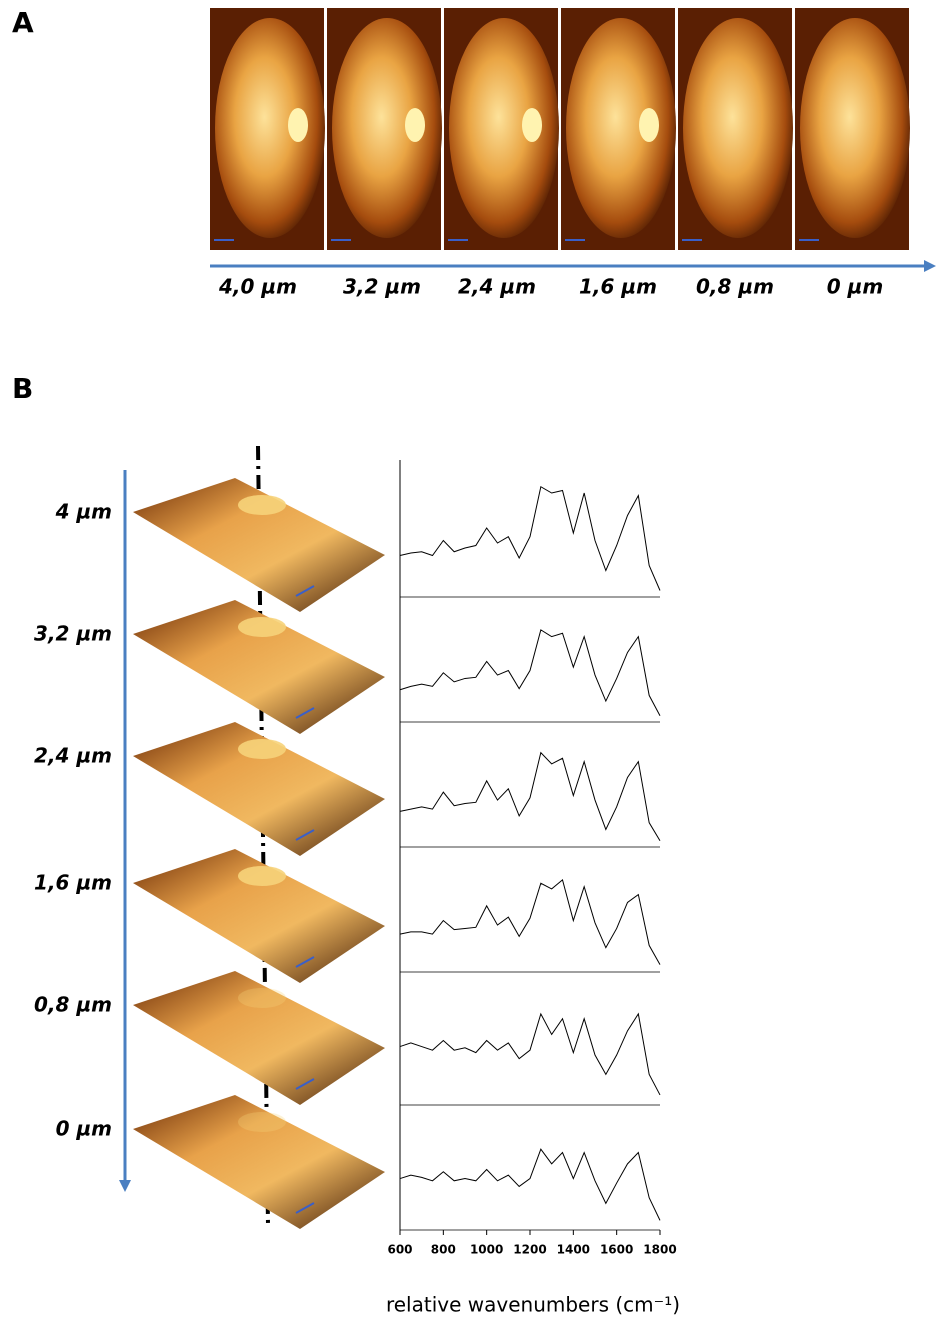  What do you see at coordinates (659, 1250) in the screenshot?
I see `x-tick-label: 1800` at bounding box center [659, 1250].